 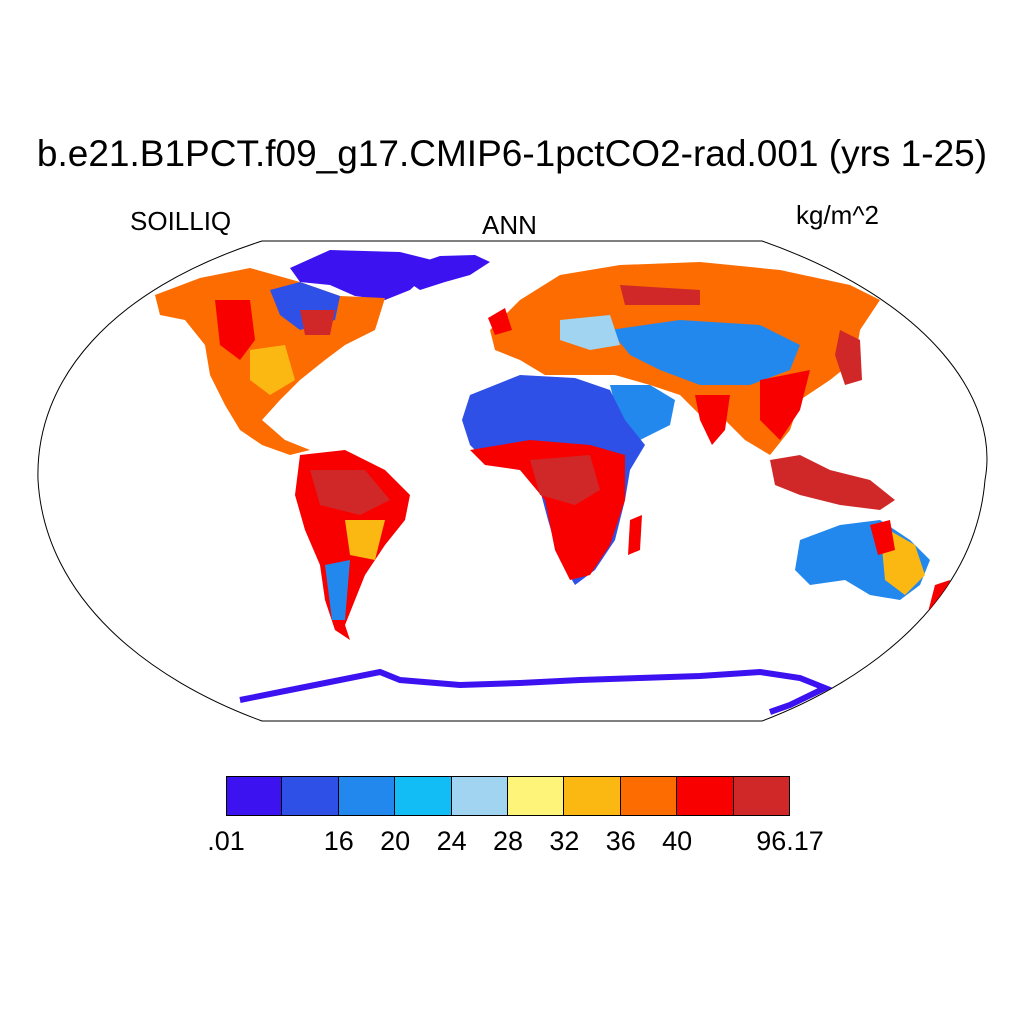 What do you see at coordinates (677, 841) in the screenshot?
I see `colorbar-tick-label: 40` at bounding box center [677, 841].